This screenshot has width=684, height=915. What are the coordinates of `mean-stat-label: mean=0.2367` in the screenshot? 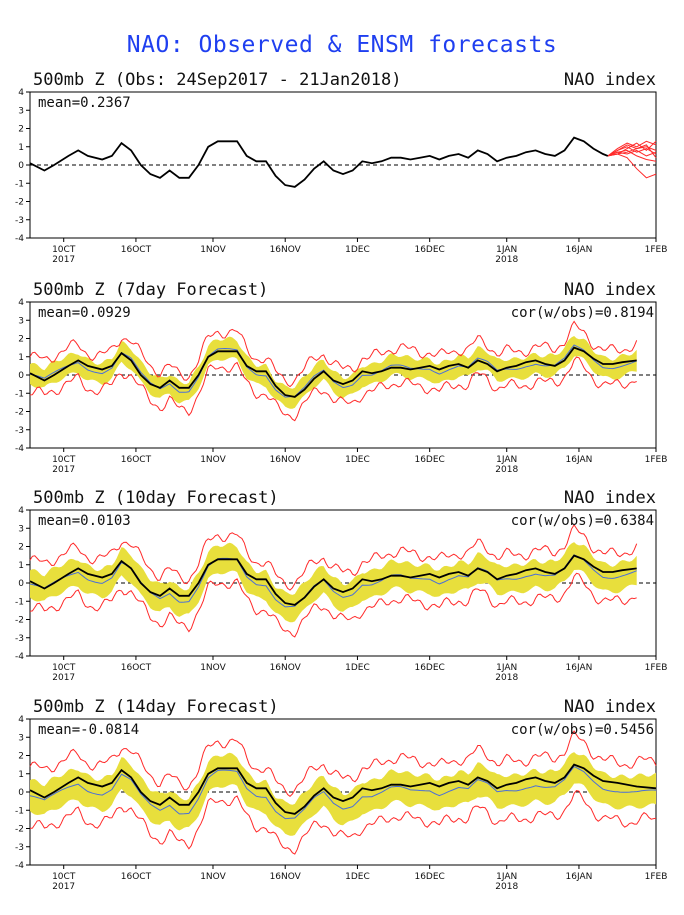 It's located at (84, 103).